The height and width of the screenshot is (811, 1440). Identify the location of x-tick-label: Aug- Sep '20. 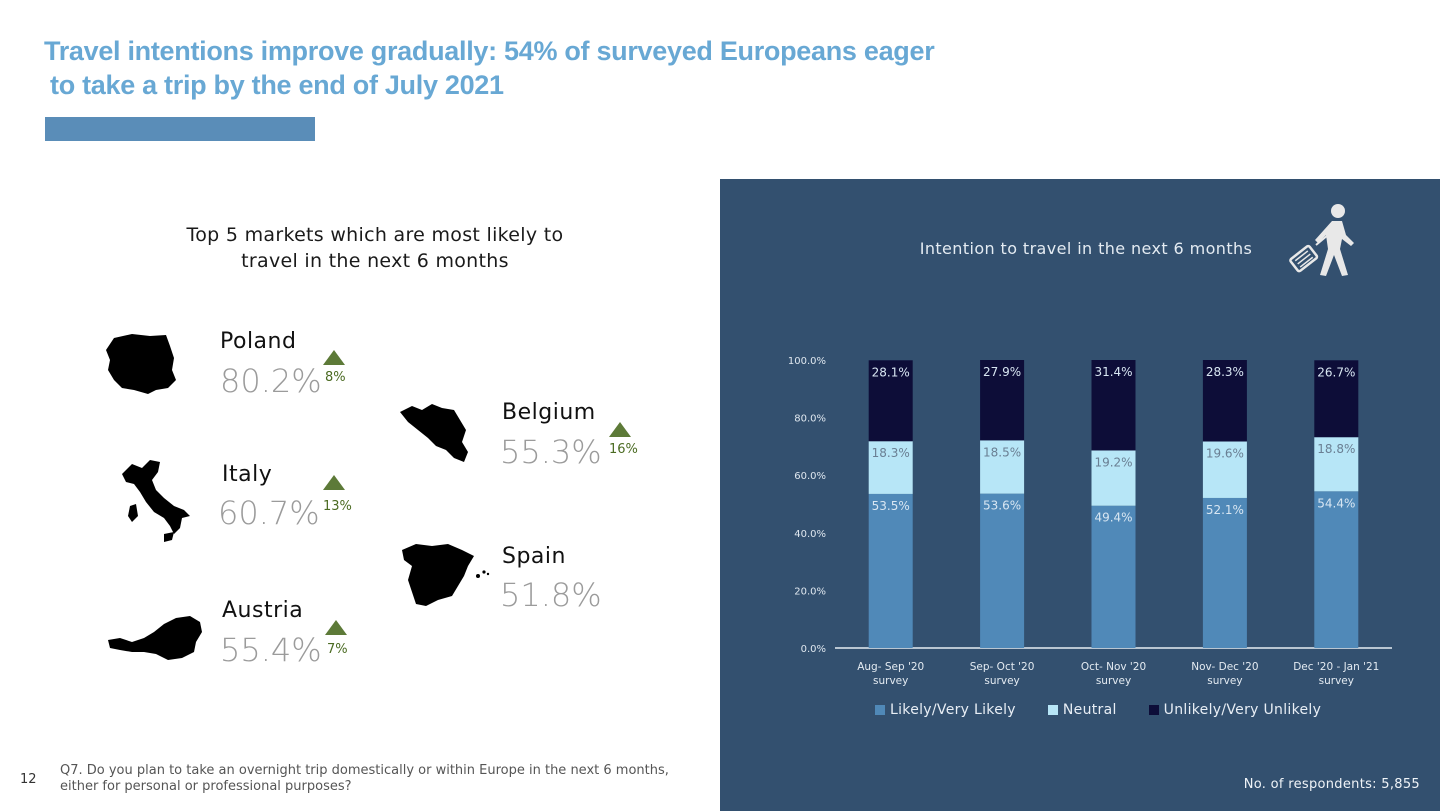
(890, 667).